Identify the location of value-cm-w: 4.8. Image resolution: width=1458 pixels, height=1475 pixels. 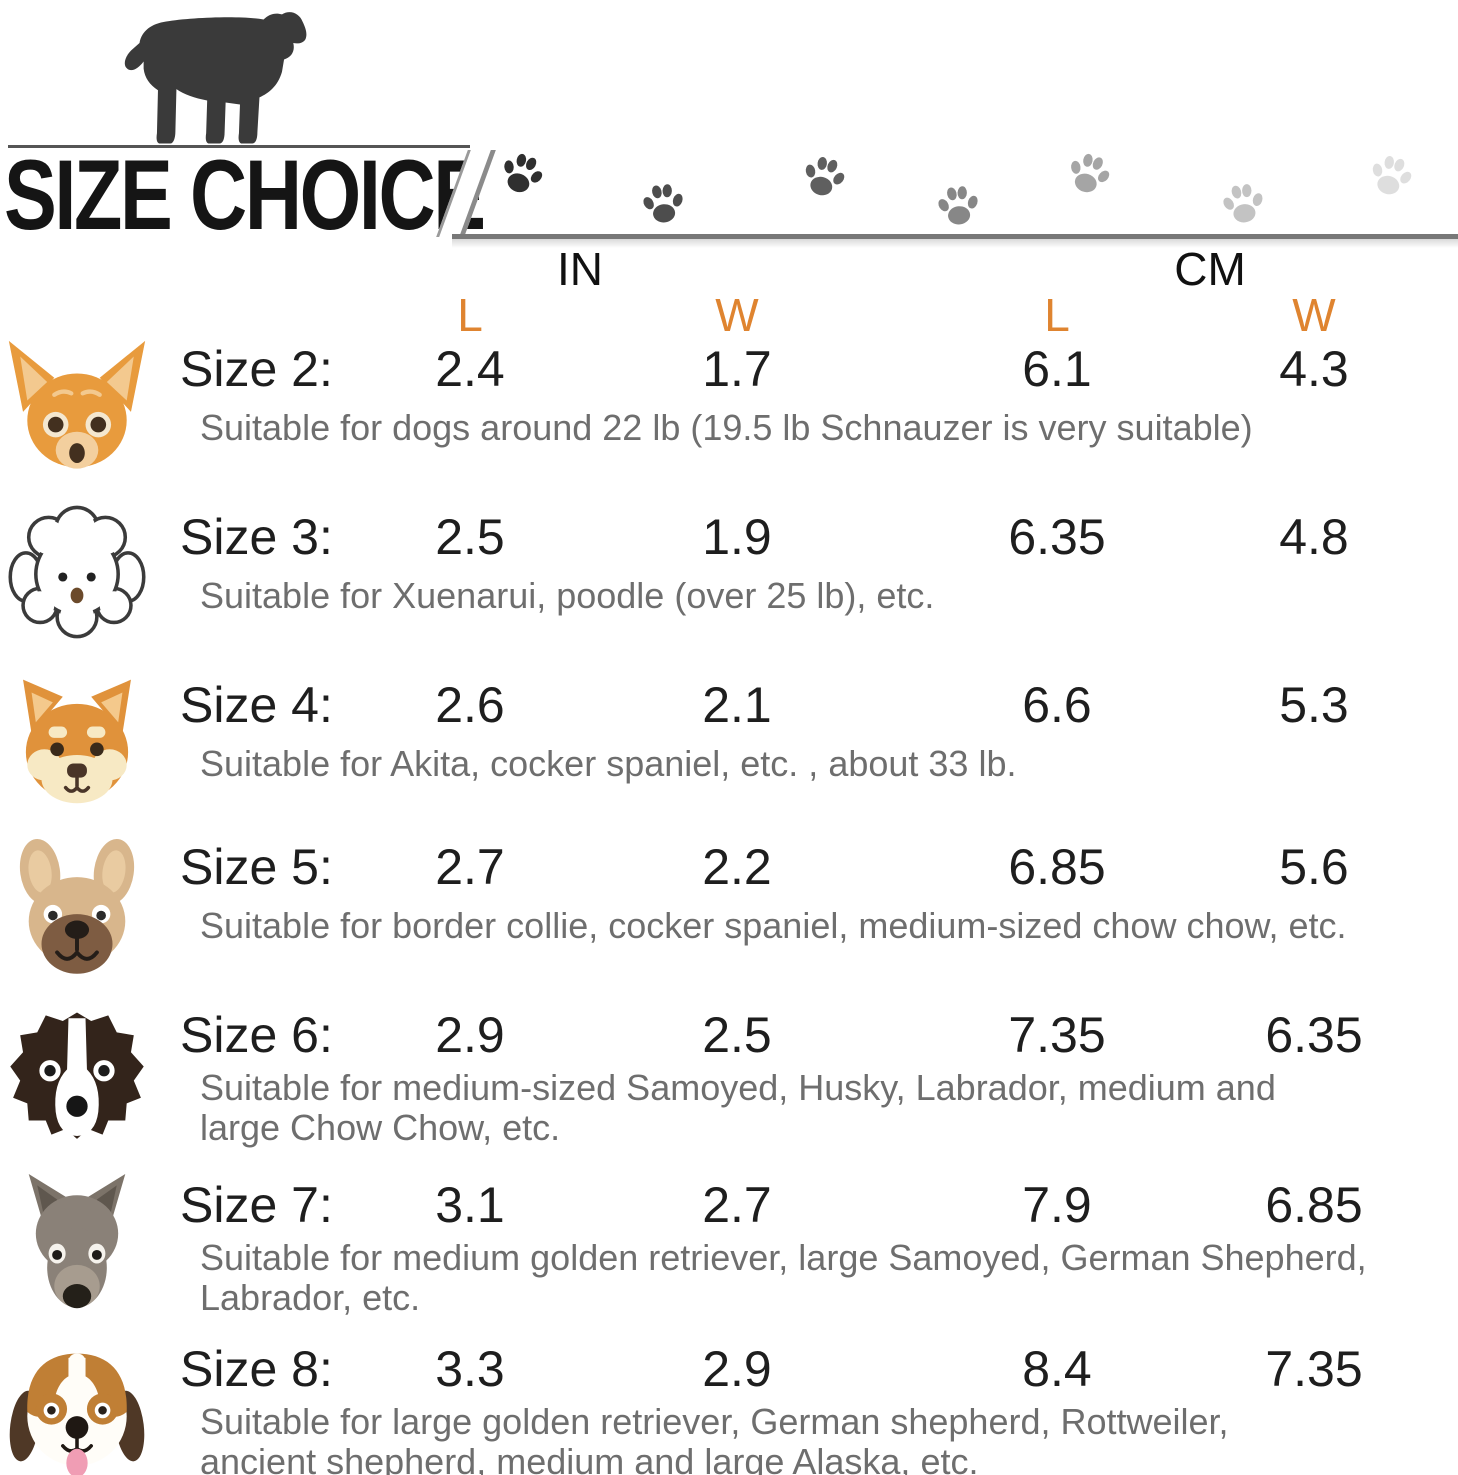
(1314, 537).